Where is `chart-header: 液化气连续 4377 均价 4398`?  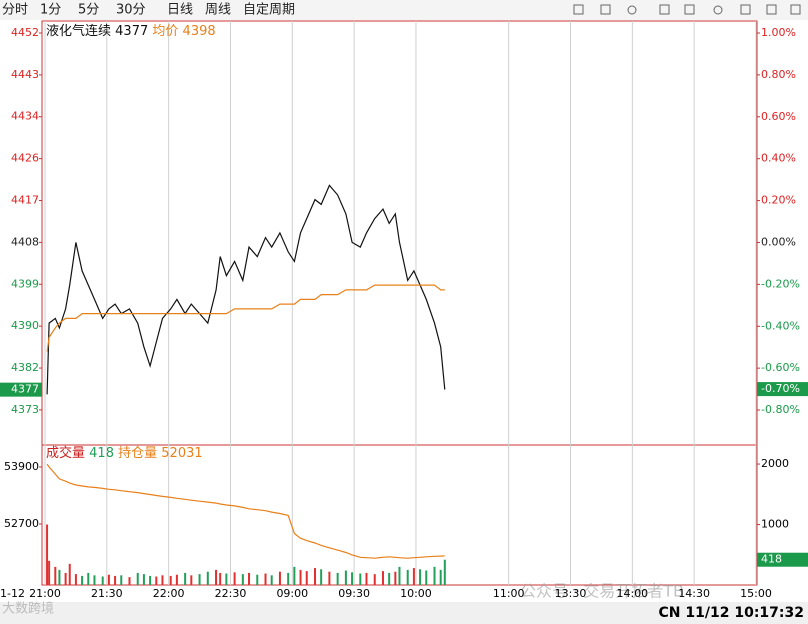 chart-header: 液化气连续 4377 均价 4398 is located at coordinates (131, 31).